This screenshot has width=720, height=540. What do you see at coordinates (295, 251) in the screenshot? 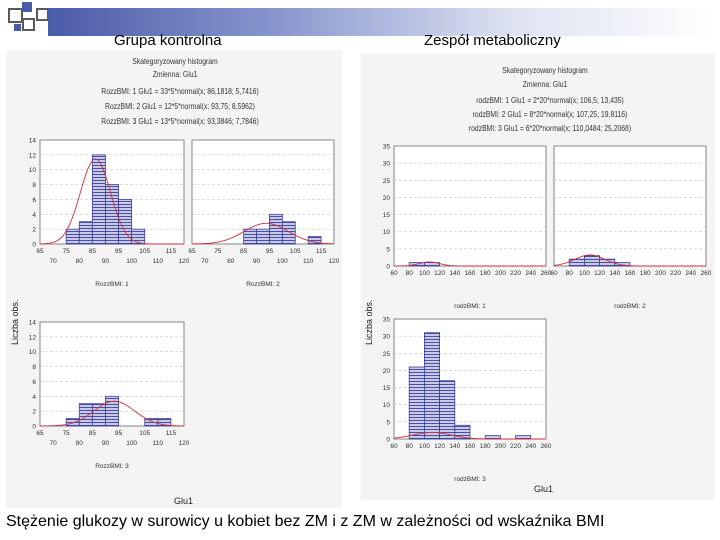
I see `x-tick-label: 105` at bounding box center [295, 251].